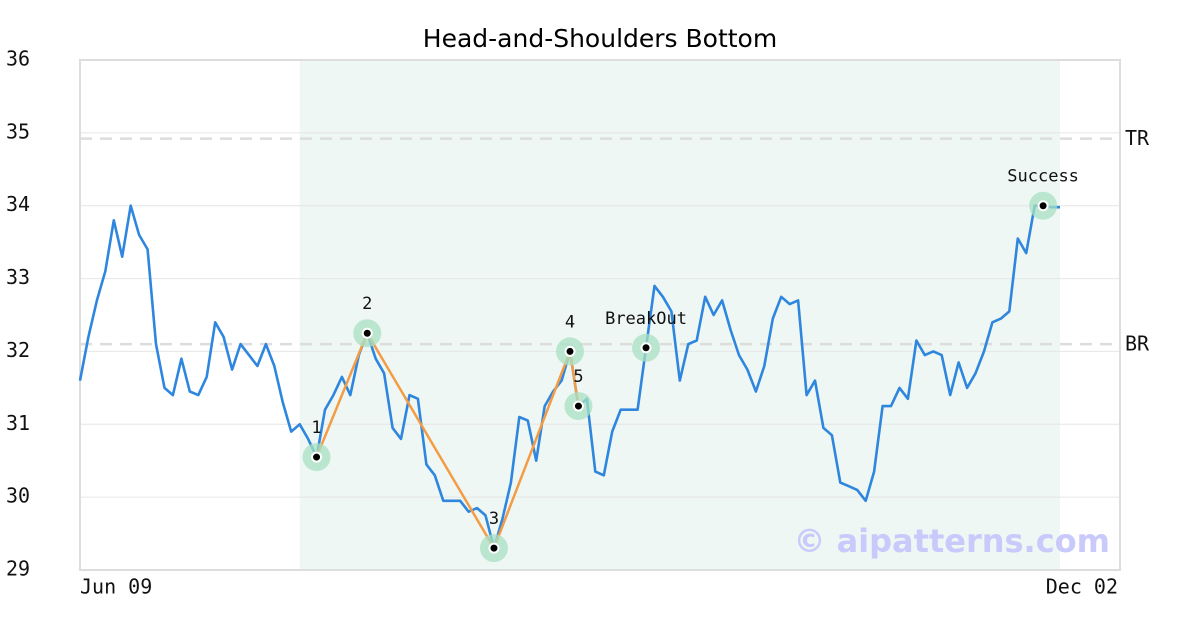  Describe the element at coordinates (18, 277) in the screenshot. I see `y-tick-label: 33` at that location.